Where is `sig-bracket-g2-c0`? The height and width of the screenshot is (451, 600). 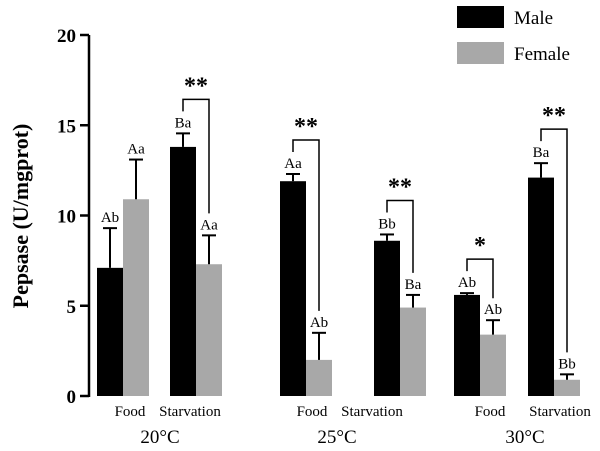
sig-bracket-g2-c0 is located at coordinates (480, 278).